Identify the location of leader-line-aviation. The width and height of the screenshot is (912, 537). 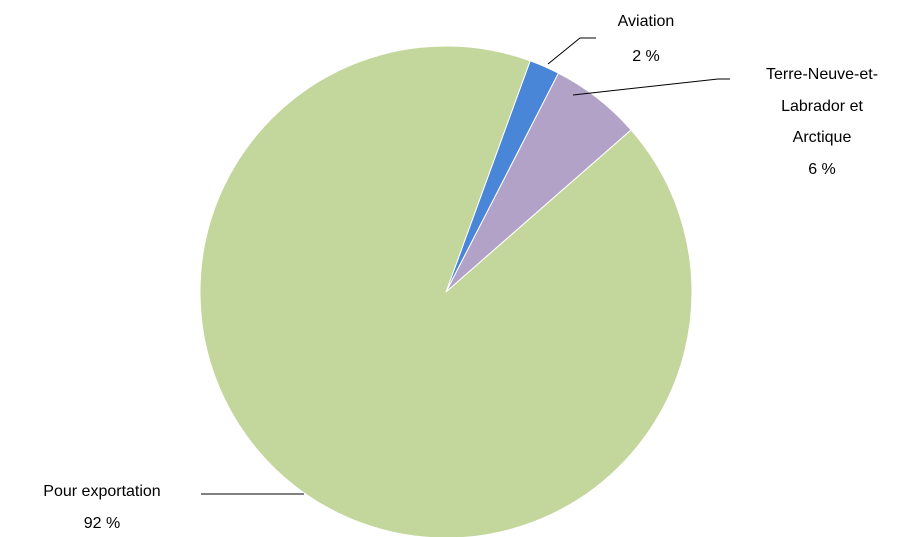
(571, 51).